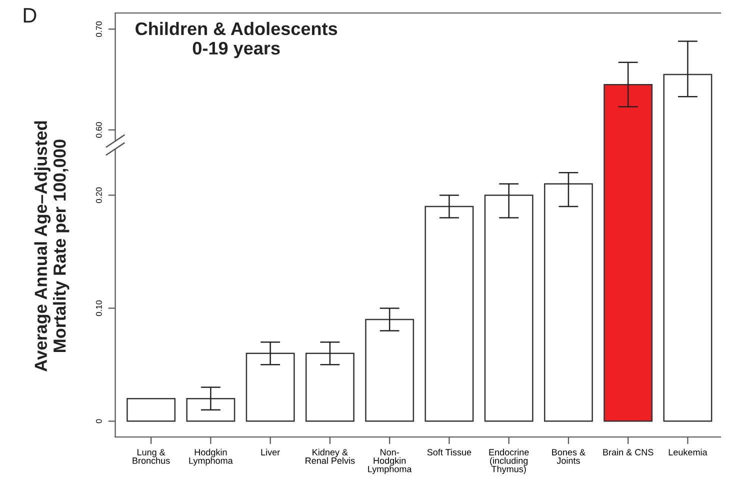 Image resolution: width=739 pixels, height=492 pixels. Describe the element at coordinates (270, 452) in the screenshot. I see `x-tick-label: Liver` at that location.